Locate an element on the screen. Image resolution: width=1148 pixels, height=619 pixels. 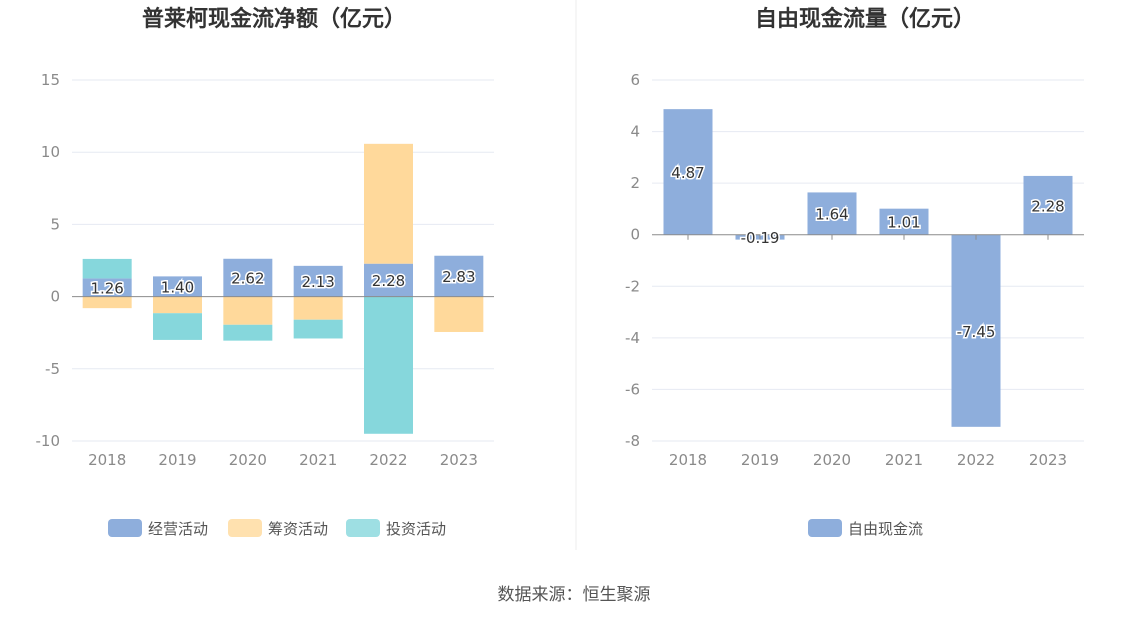
legend-label: 投资活动 is located at coordinates (416, 529).